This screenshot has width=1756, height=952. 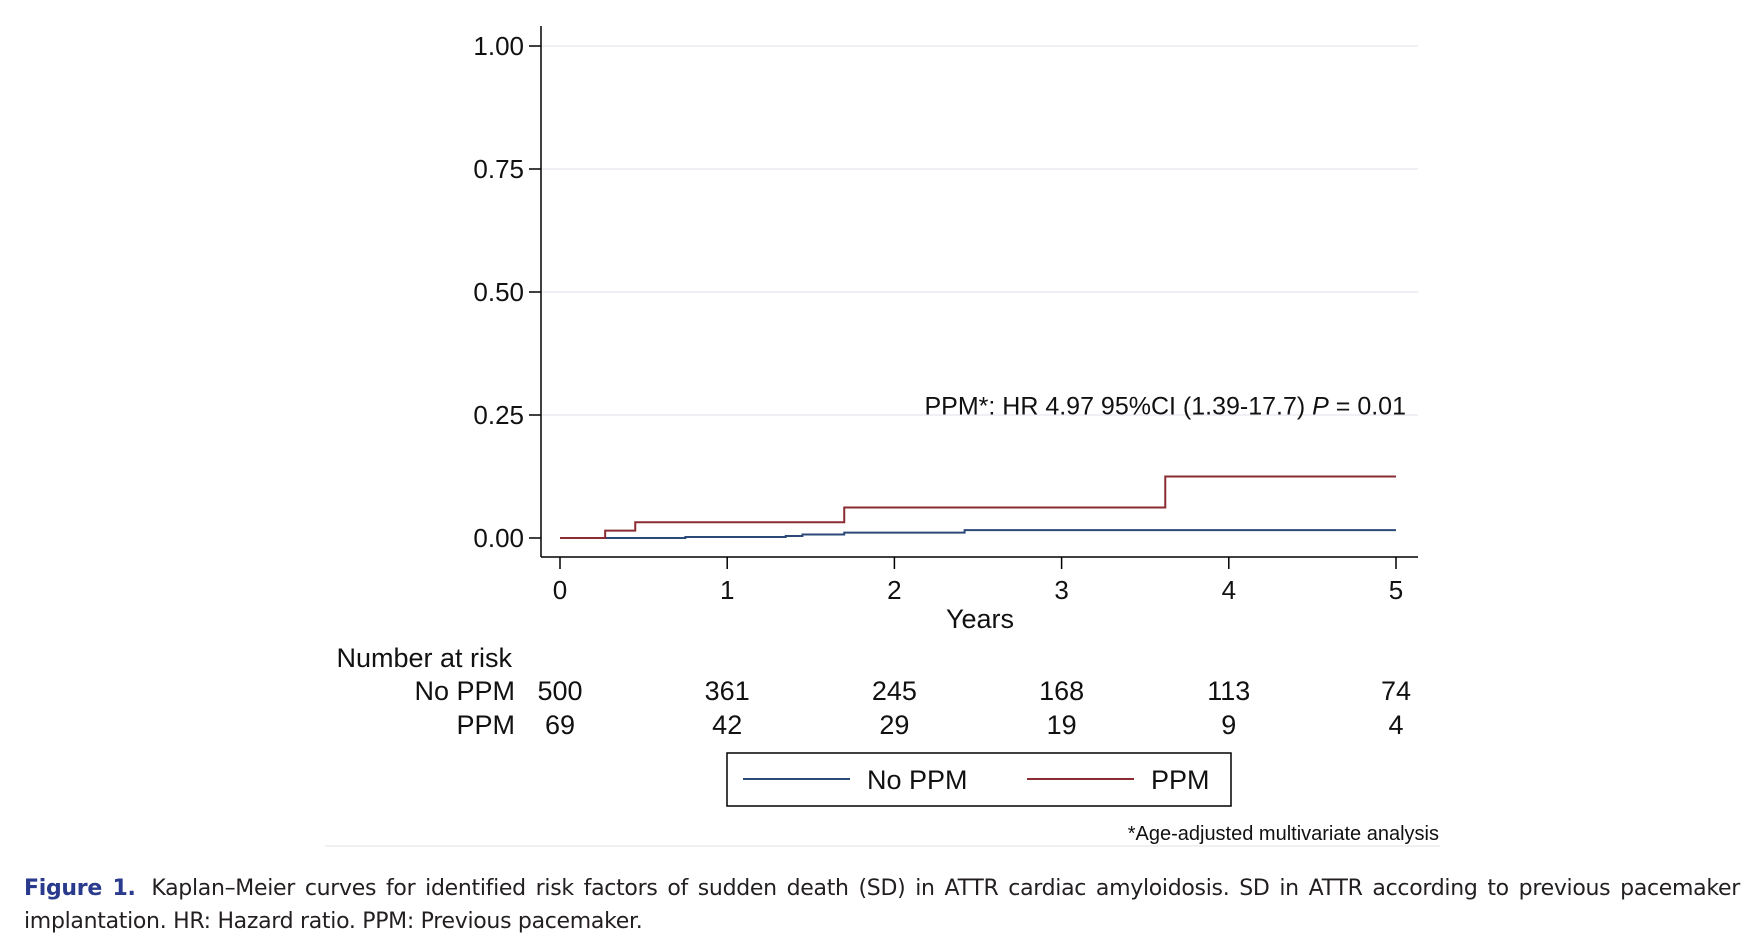 What do you see at coordinates (727, 590) in the screenshot?
I see `x-tick-label: 1` at bounding box center [727, 590].